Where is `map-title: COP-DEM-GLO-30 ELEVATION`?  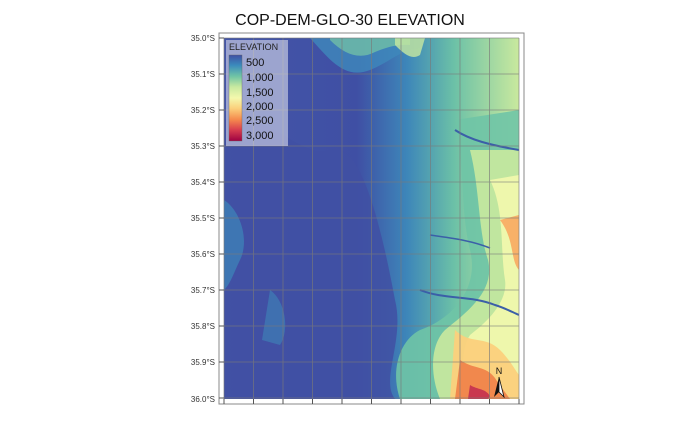
map-title: COP-DEM-GLO-30 ELEVATION is located at coordinates (350, 20).